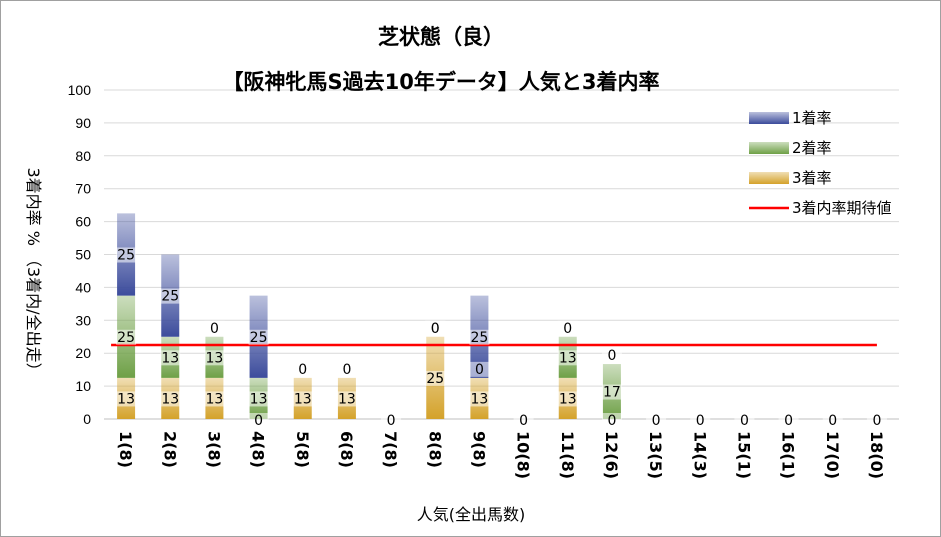 The height and width of the screenshot is (537, 941). What do you see at coordinates (390, 449) in the screenshot?
I see `x-tick-label: 7(8)` at bounding box center [390, 449].